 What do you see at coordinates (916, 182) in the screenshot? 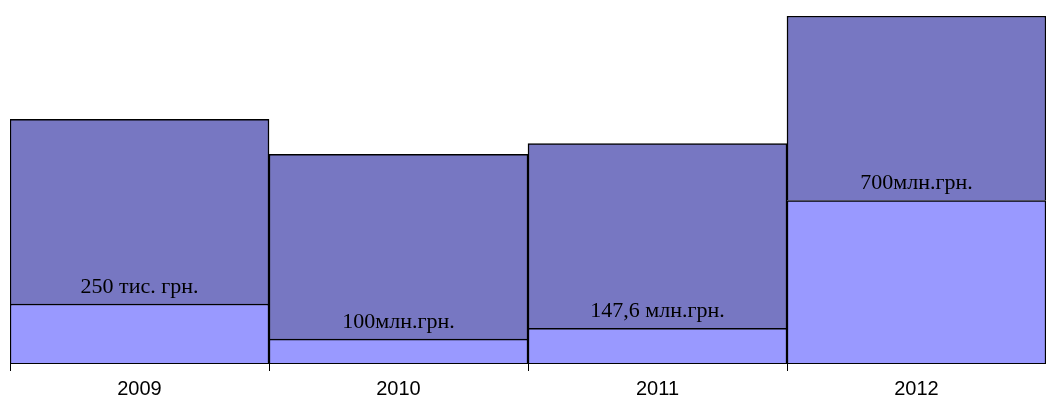
I see `annotation: 700млн.грн.` at bounding box center [916, 182].